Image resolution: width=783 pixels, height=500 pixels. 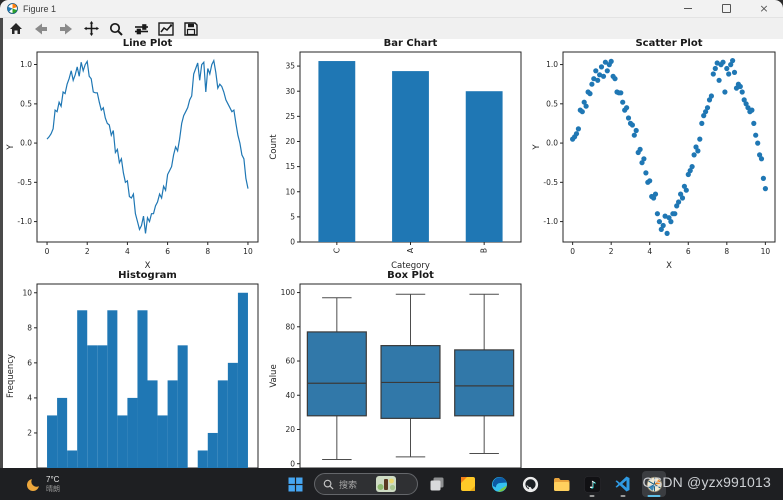 What do you see at coordinates (484, 250) in the screenshot?
I see `svg-text: B` at bounding box center [484, 250].